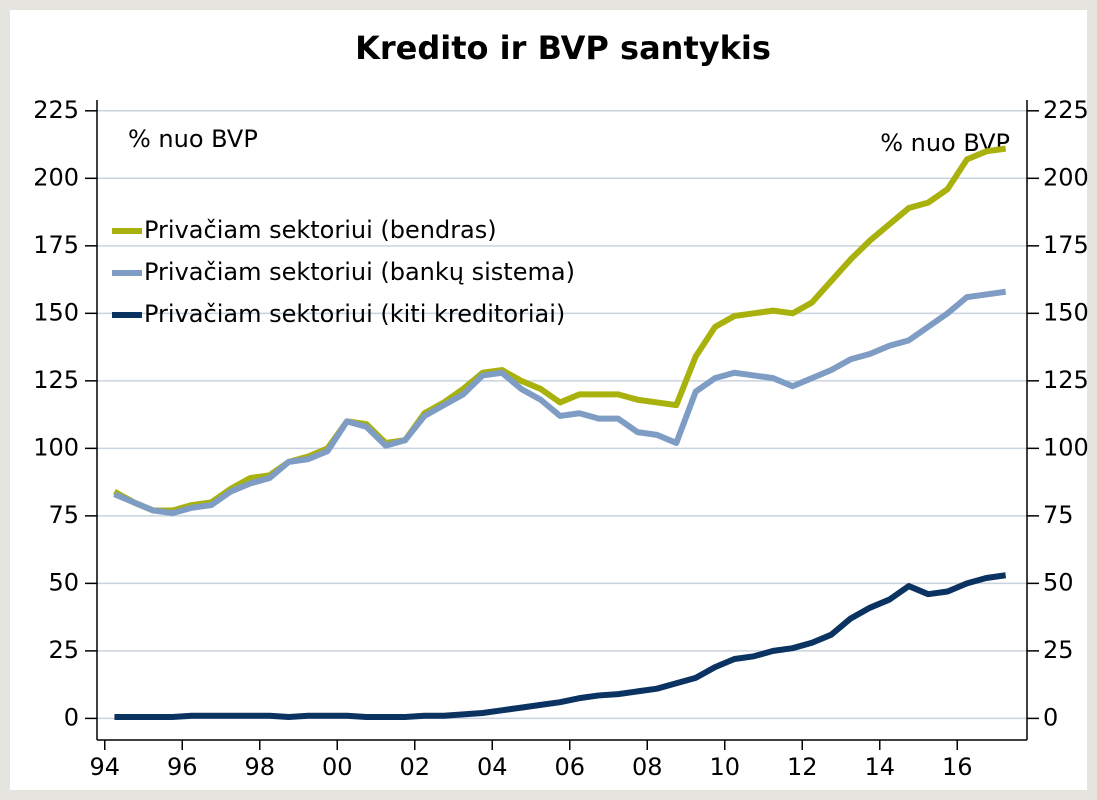  What do you see at coordinates (1058, 515) in the screenshot?
I see `y2-tick-label: 75` at bounding box center [1058, 515].